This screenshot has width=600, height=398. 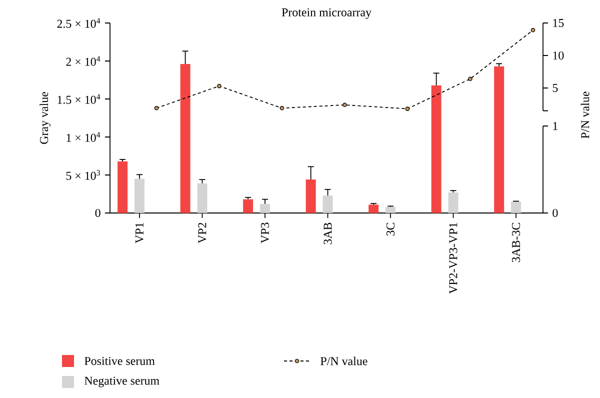 I want to click on x-tick-label: VP2-VP3-VP1, so click(x=453, y=258).